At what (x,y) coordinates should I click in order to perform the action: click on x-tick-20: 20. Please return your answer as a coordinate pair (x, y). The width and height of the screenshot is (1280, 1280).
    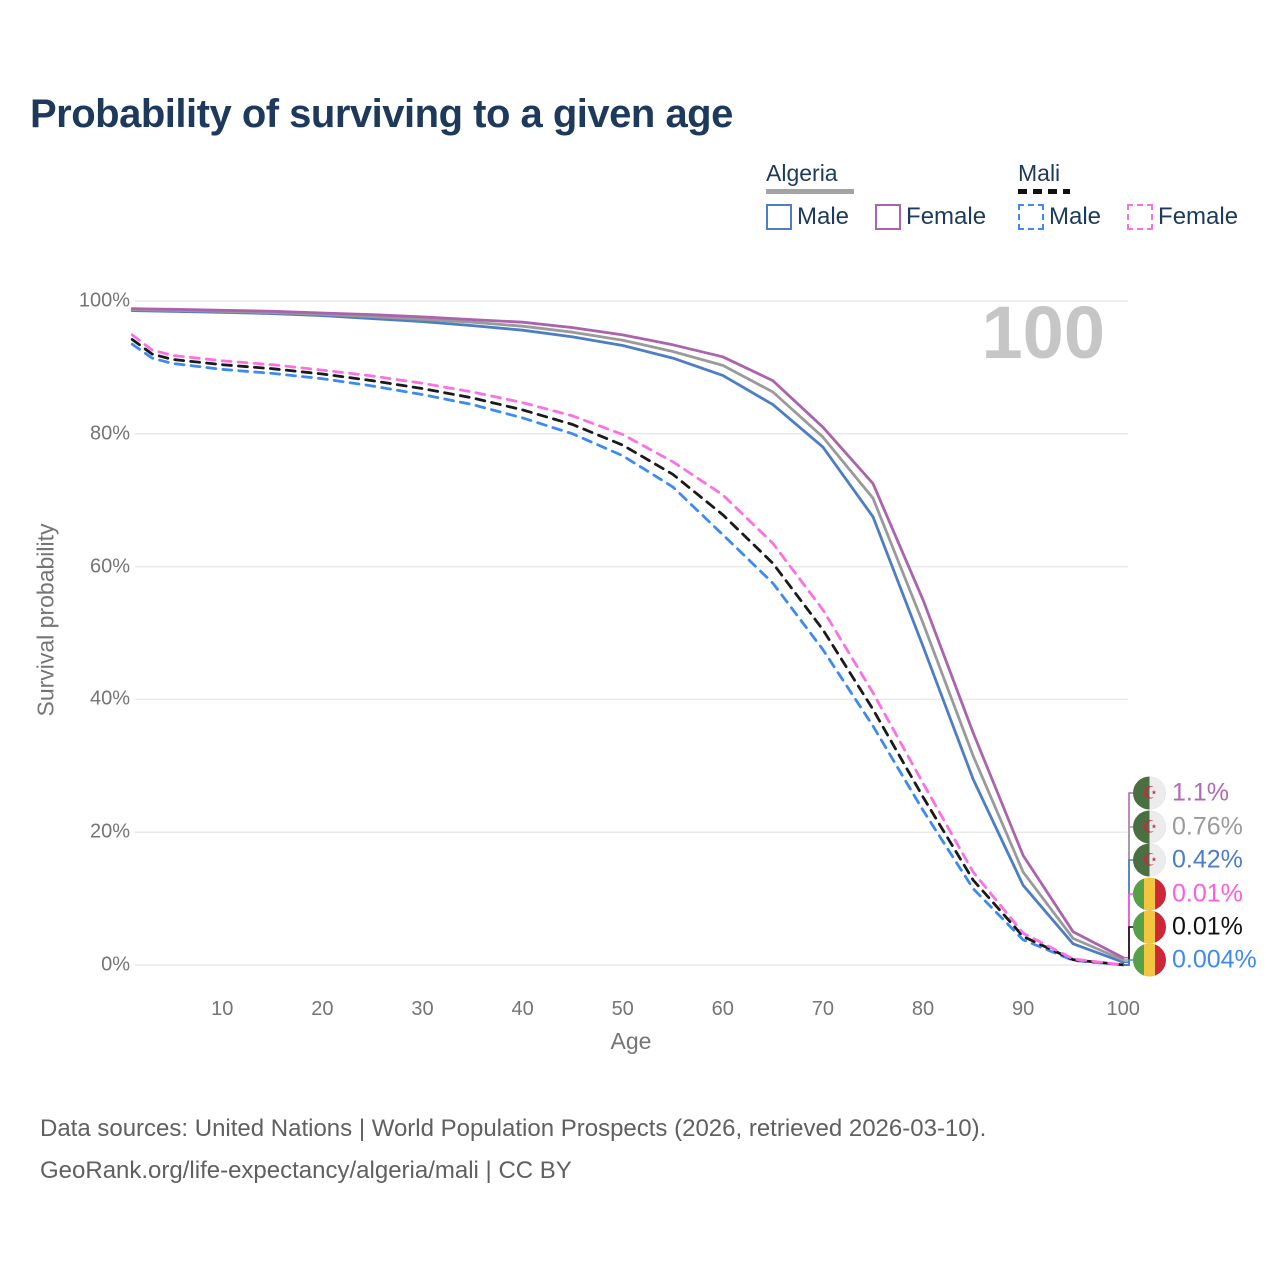
    Looking at the image, I should click on (322, 1009).